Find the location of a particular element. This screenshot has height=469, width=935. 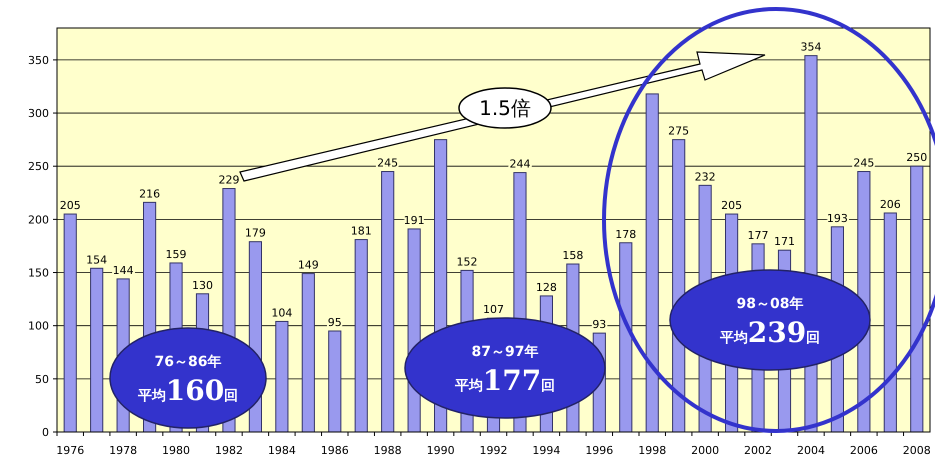

data-label: 177 is located at coordinates (758, 235).